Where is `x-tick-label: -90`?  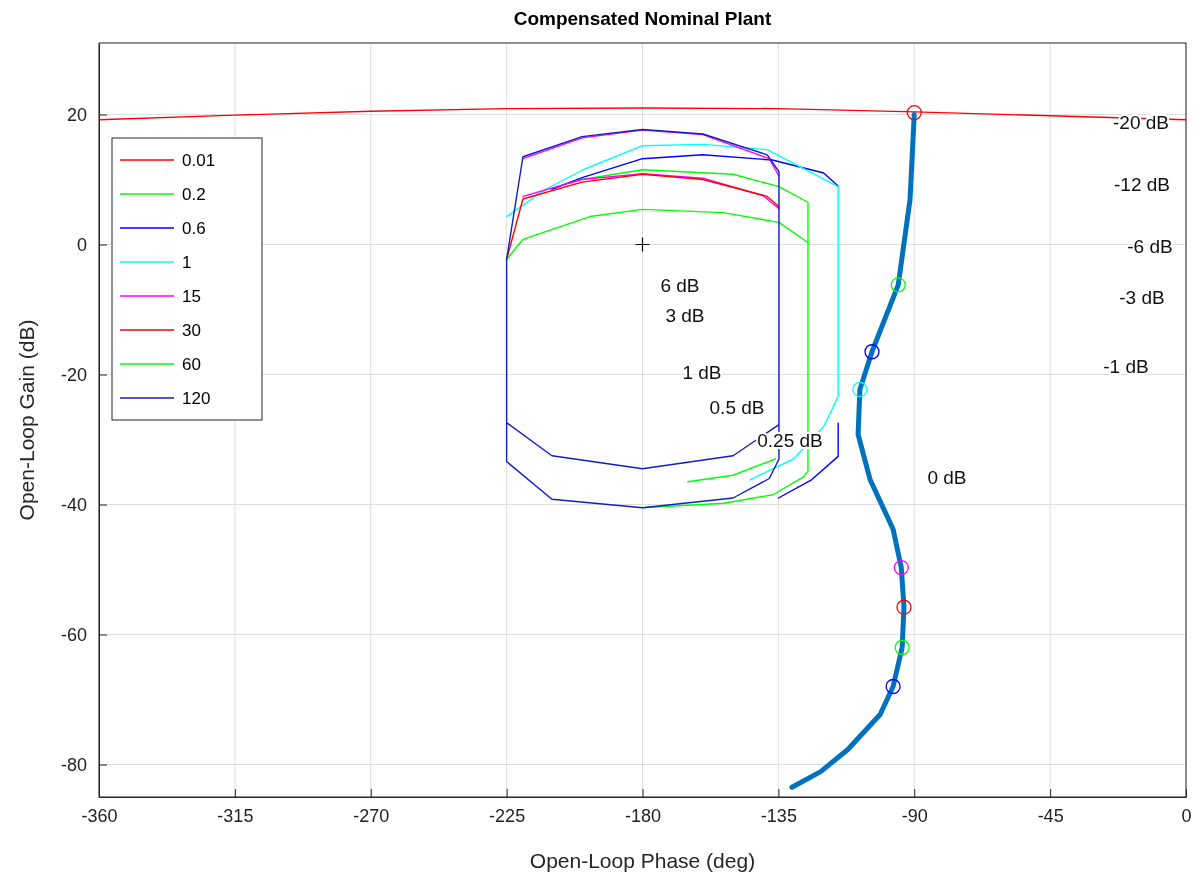 x-tick-label: -90 is located at coordinates (914, 815).